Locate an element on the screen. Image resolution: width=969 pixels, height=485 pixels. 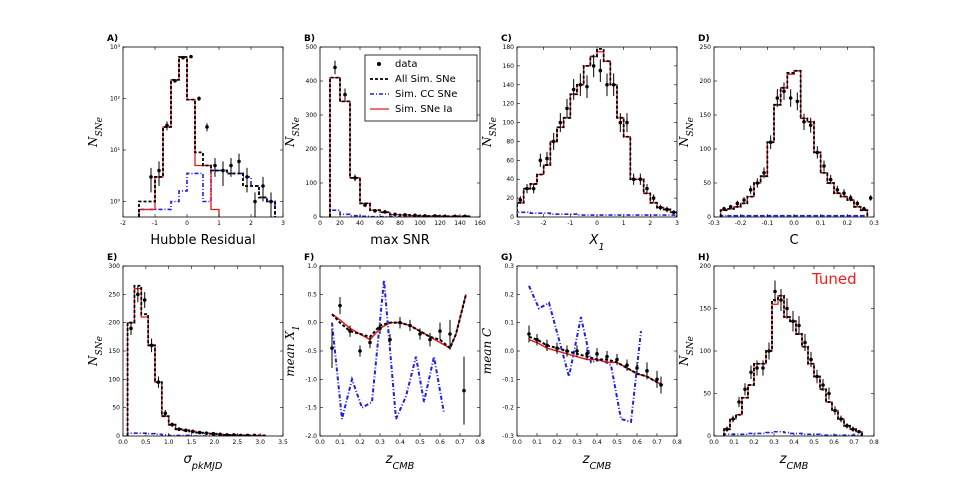
x-axis-label: zCMB is located at coordinates (597, 462).